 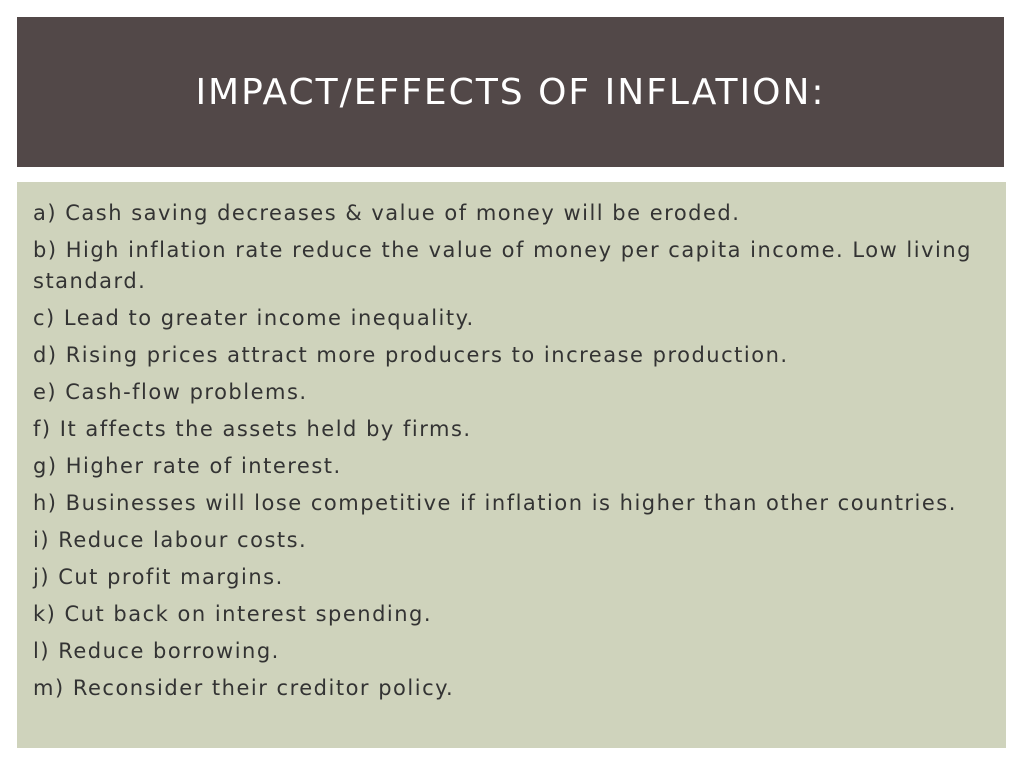 I want to click on list-item: c) Lead to greater income inequality., so click(x=254, y=318).